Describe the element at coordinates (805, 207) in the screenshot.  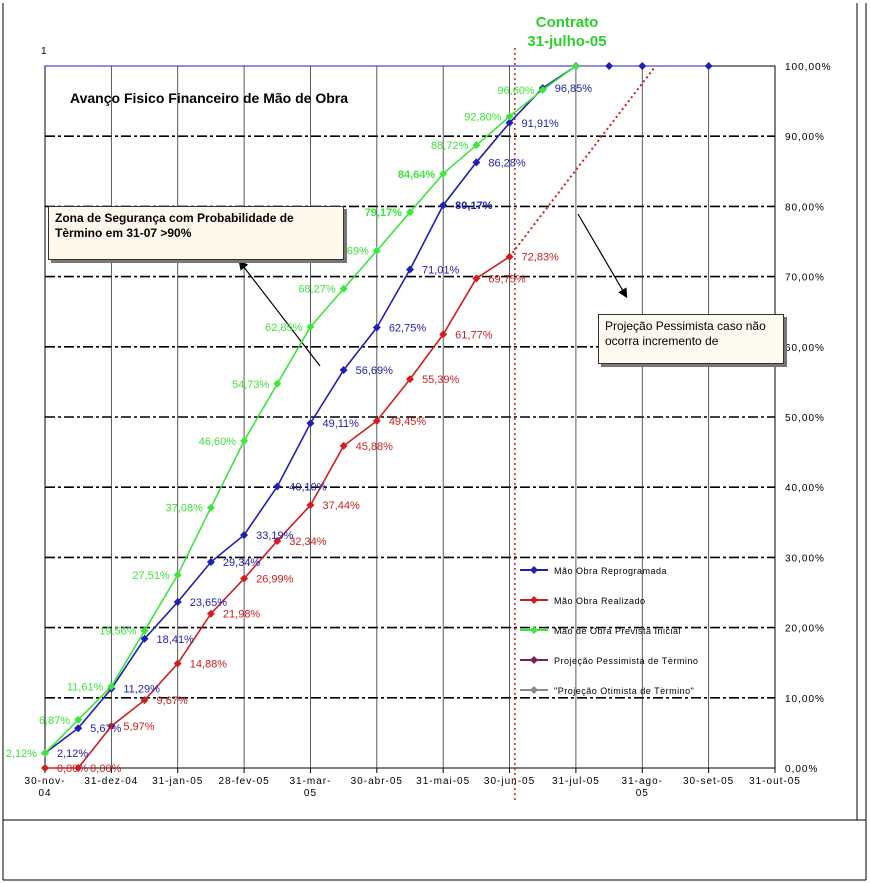
I see `y-tick-label: 80,00%` at that location.